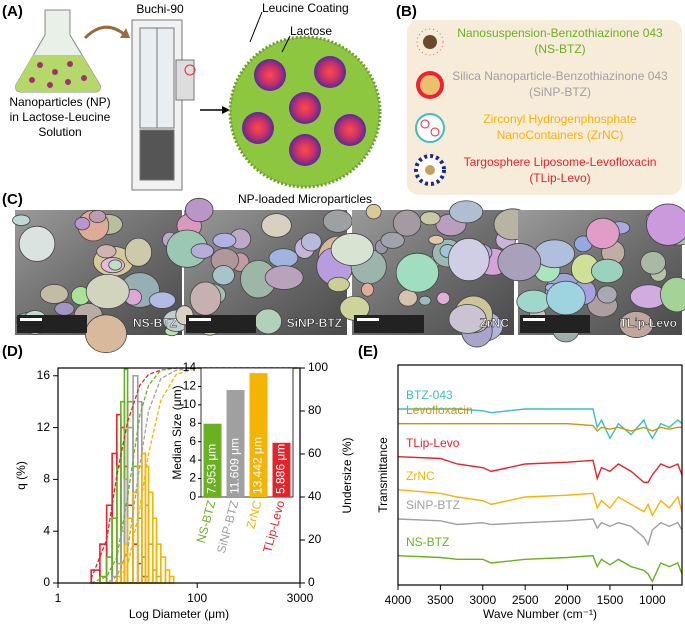 The height and width of the screenshot is (630, 685). I want to click on x-tick-label: 1, so click(58, 598).